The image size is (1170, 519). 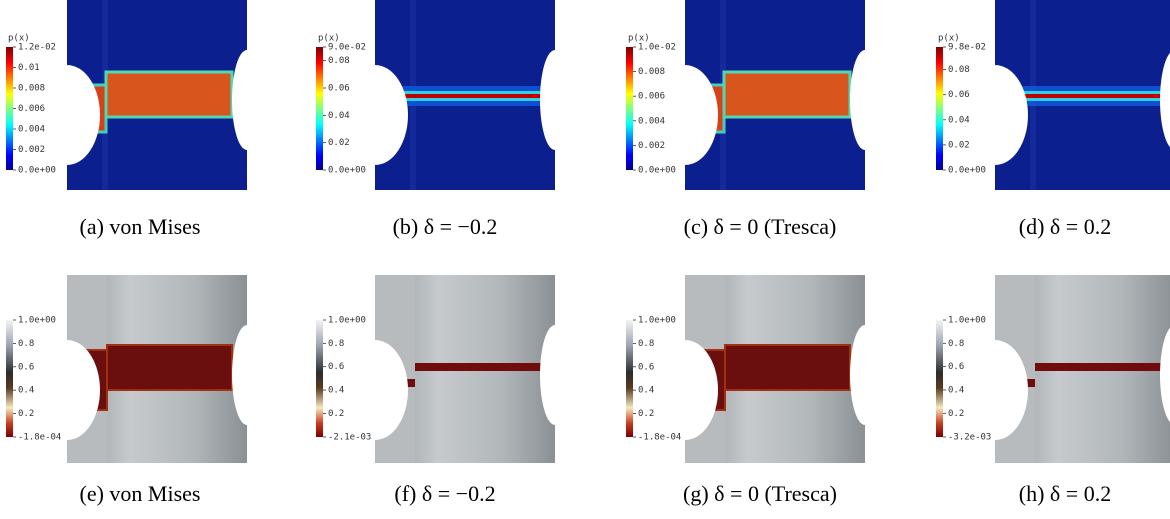 What do you see at coordinates (967, 48) in the screenshot?
I see `colorbar-tick-label: 9.8e-02` at bounding box center [967, 48].